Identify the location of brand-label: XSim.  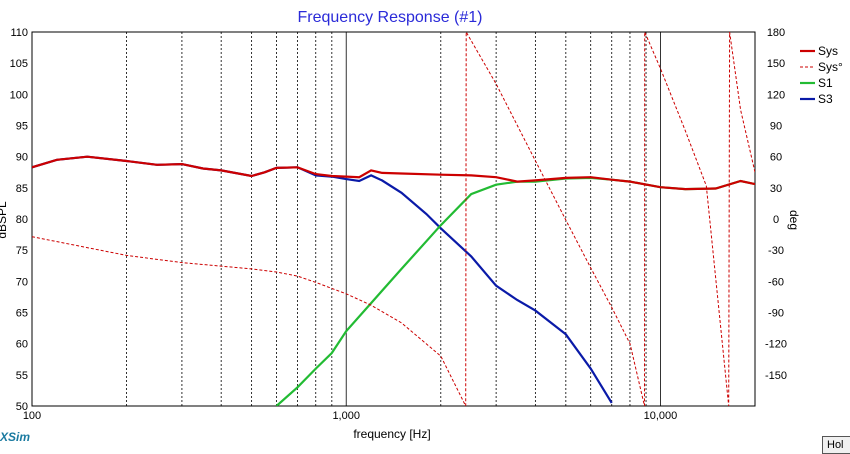
(15, 437).